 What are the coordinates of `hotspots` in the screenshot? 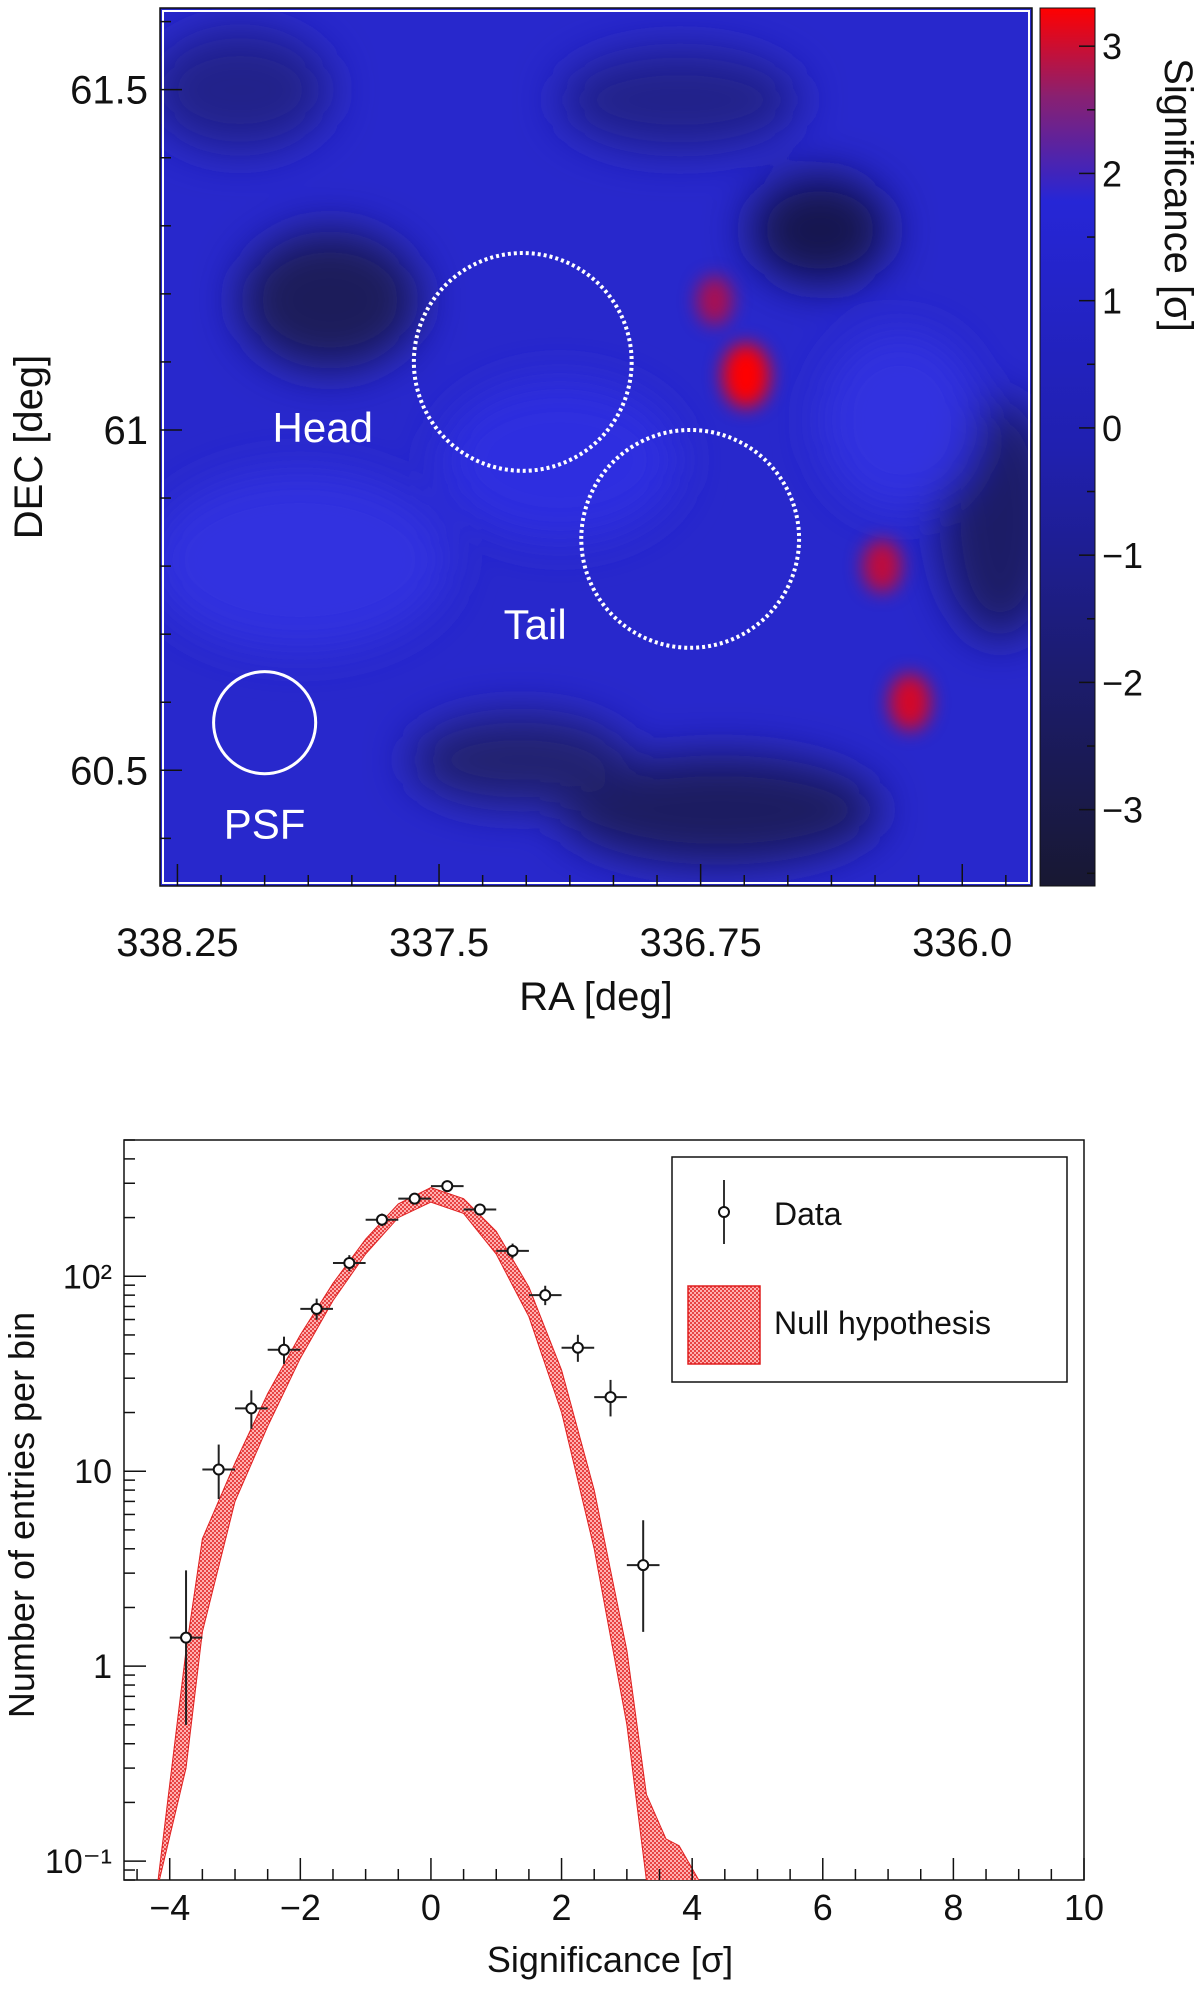 It's located at (813, 503).